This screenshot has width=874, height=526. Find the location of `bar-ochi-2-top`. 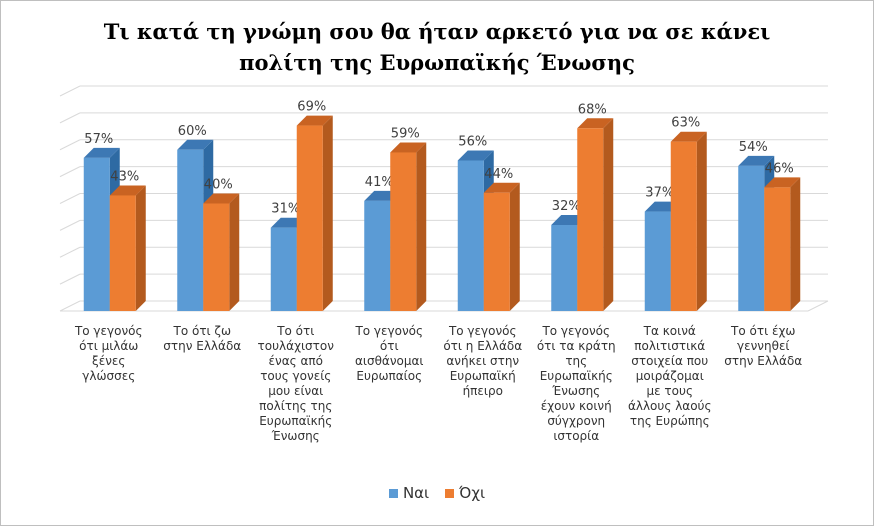

bar-ochi-2-top is located at coordinates (314, 120).